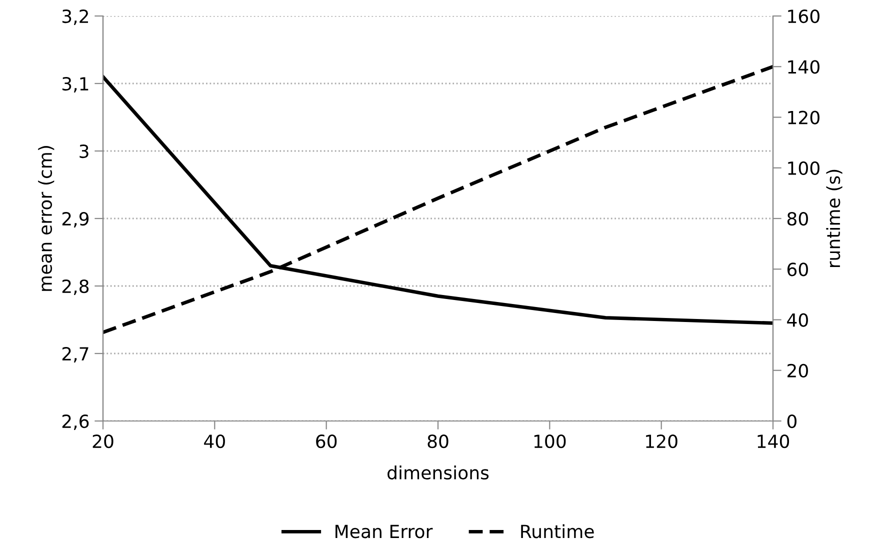 This screenshot has width=878, height=558. Describe the element at coordinates (75, 84) in the screenshot. I see `y-tick-label: 3,1` at that location.